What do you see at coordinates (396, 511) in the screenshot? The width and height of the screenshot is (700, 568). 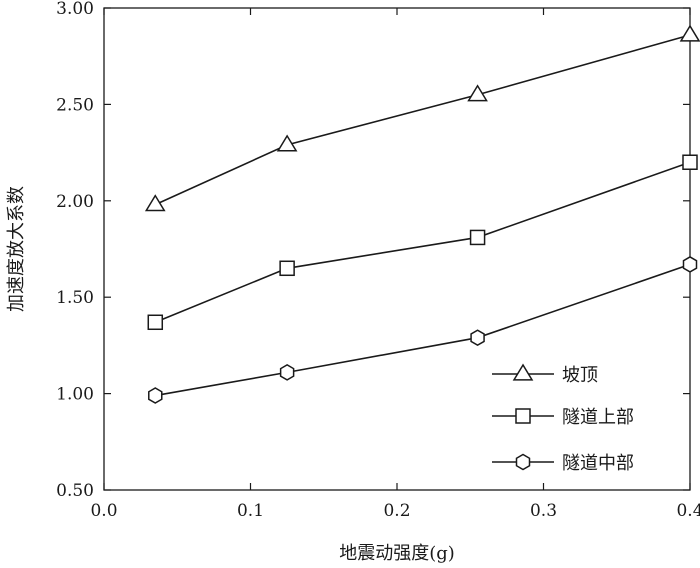 I see `x-tick-label: 0.2` at bounding box center [396, 511].